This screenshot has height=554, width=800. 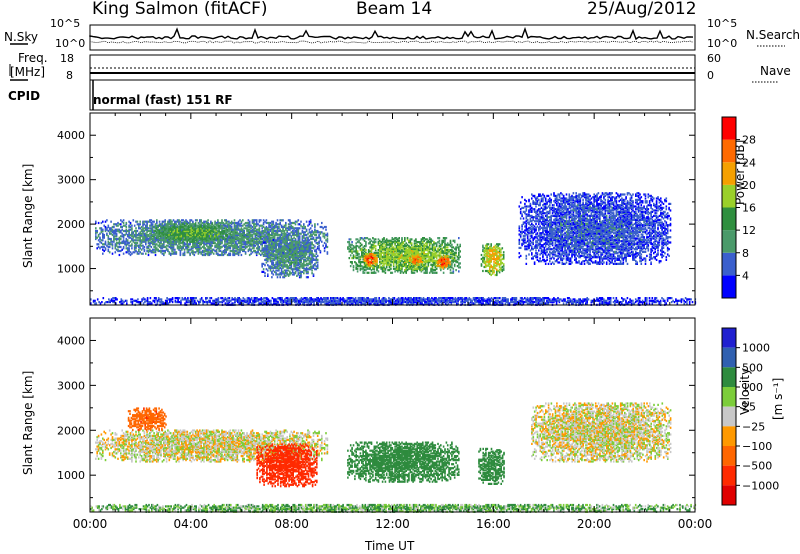 I want to click on noise-tick-right-bottom: 10^0, so click(x=722, y=43).